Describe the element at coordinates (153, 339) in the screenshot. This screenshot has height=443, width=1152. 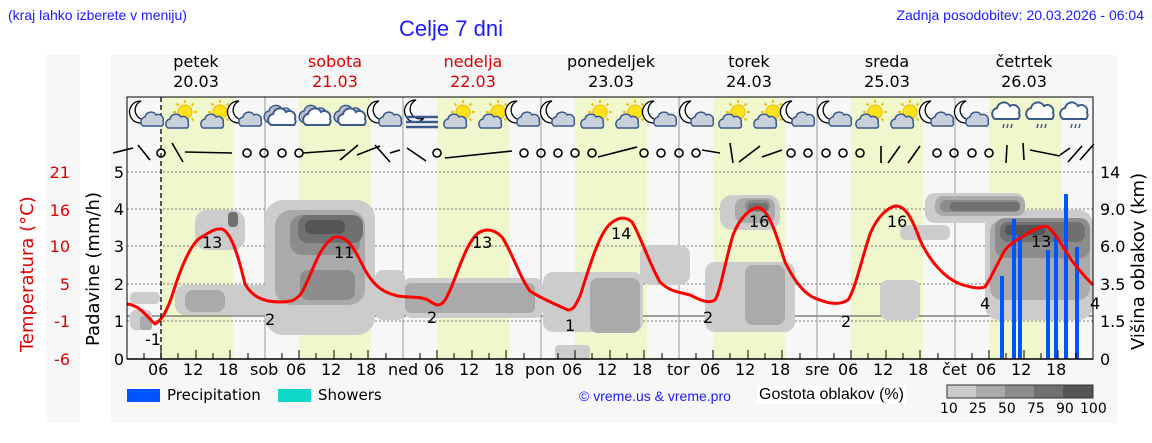
I see `temp-label: -1` at that location.